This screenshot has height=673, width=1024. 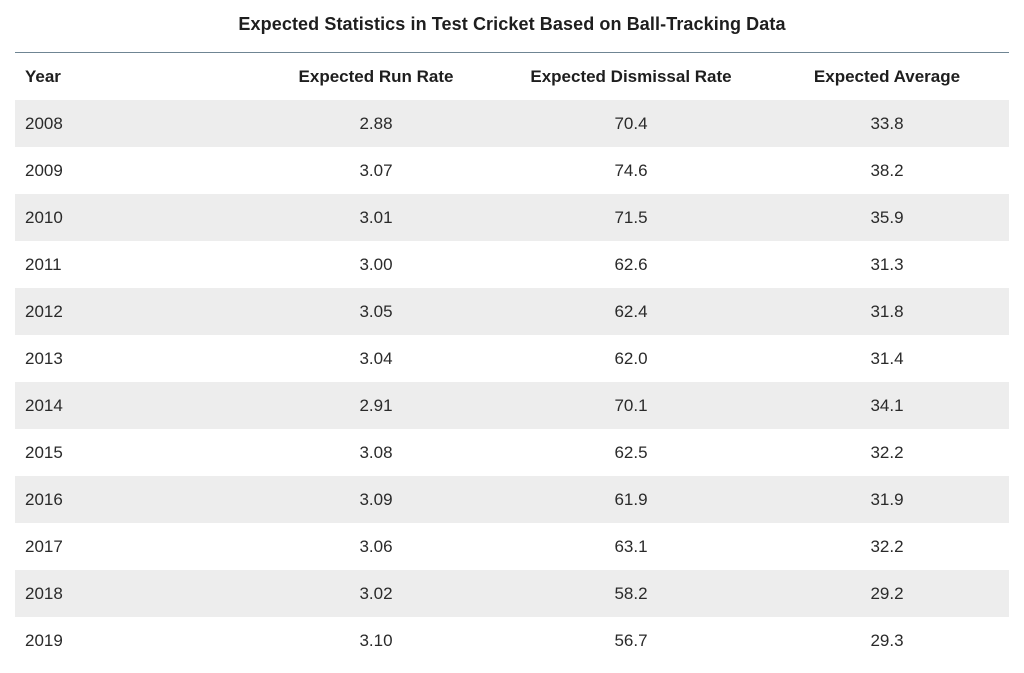 I want to click on column-header-run-rate: Expected Run Rate, so click(x=376, y=76).